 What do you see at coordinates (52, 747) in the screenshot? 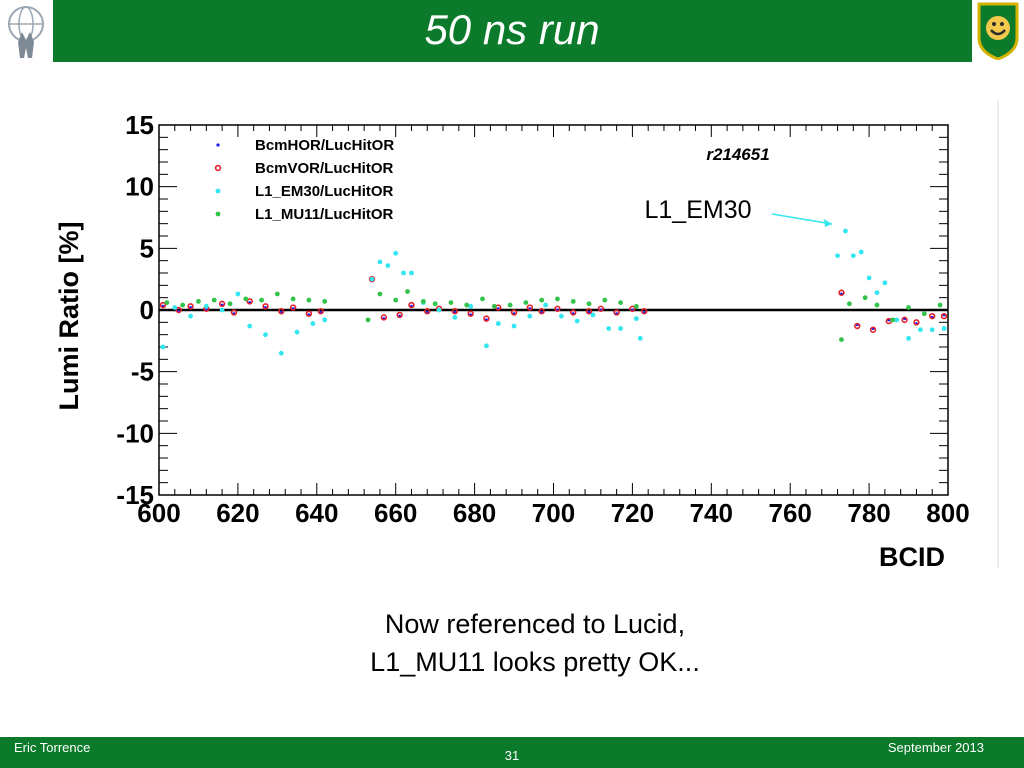
I see `footer-author: Eric Torrence` at bounding box center [52, 747].